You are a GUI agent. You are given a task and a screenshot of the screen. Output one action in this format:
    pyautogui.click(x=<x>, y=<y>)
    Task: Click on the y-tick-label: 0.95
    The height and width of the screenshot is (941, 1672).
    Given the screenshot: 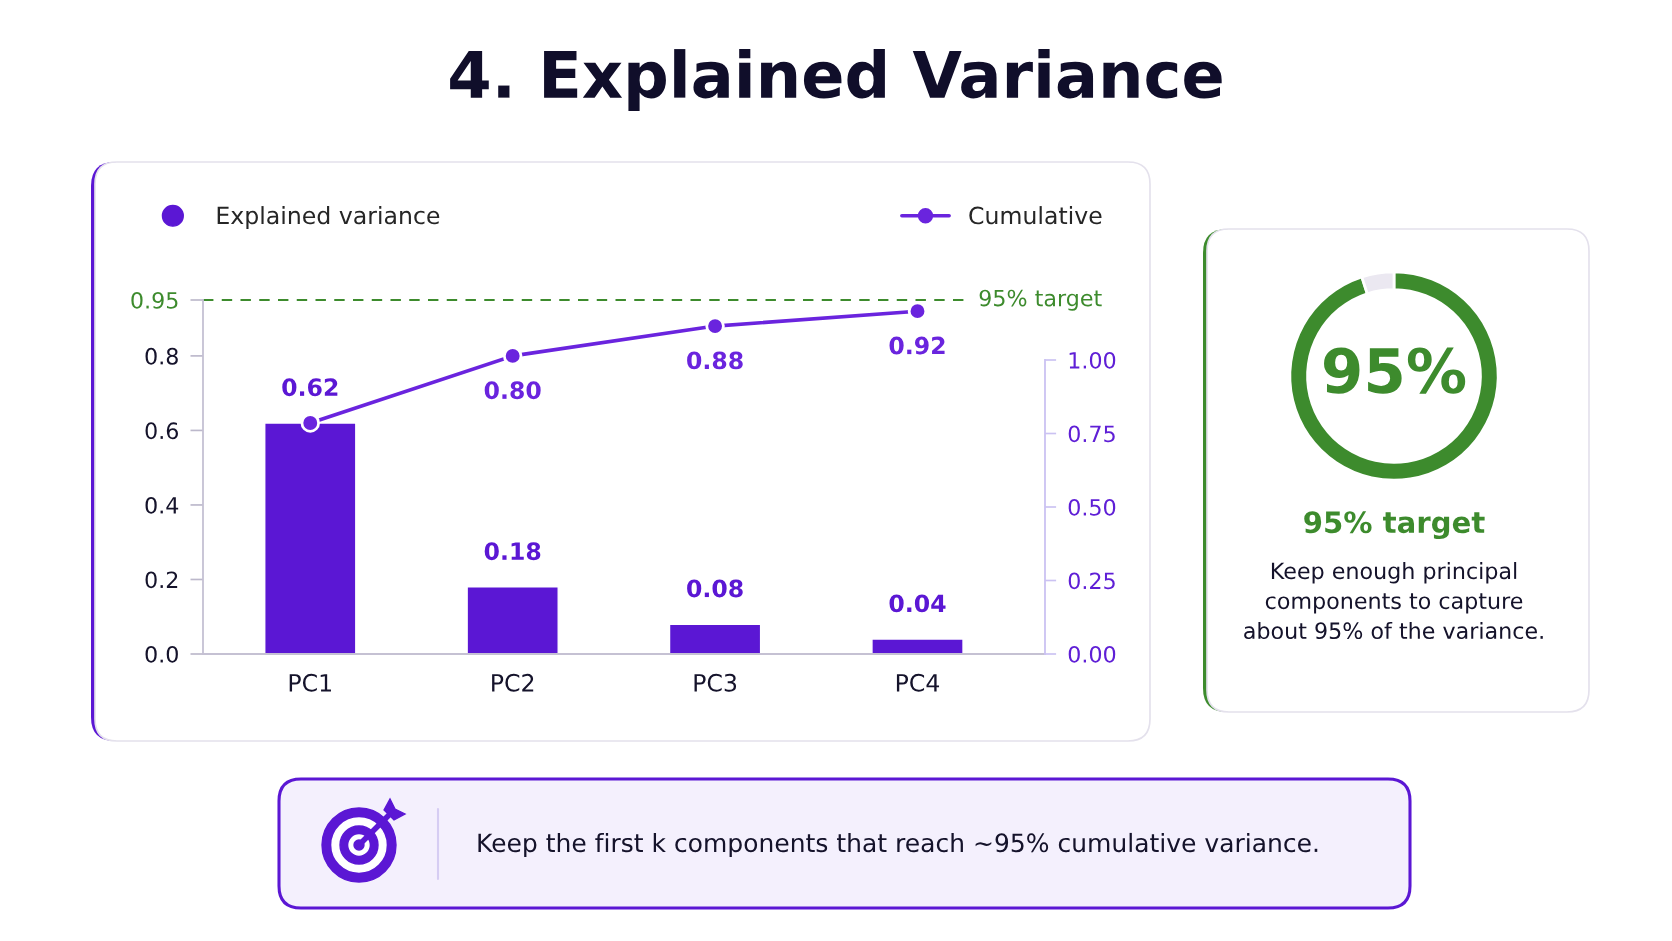 What is the action you would take?
    pyautogui.click(x=154, y=300)
    